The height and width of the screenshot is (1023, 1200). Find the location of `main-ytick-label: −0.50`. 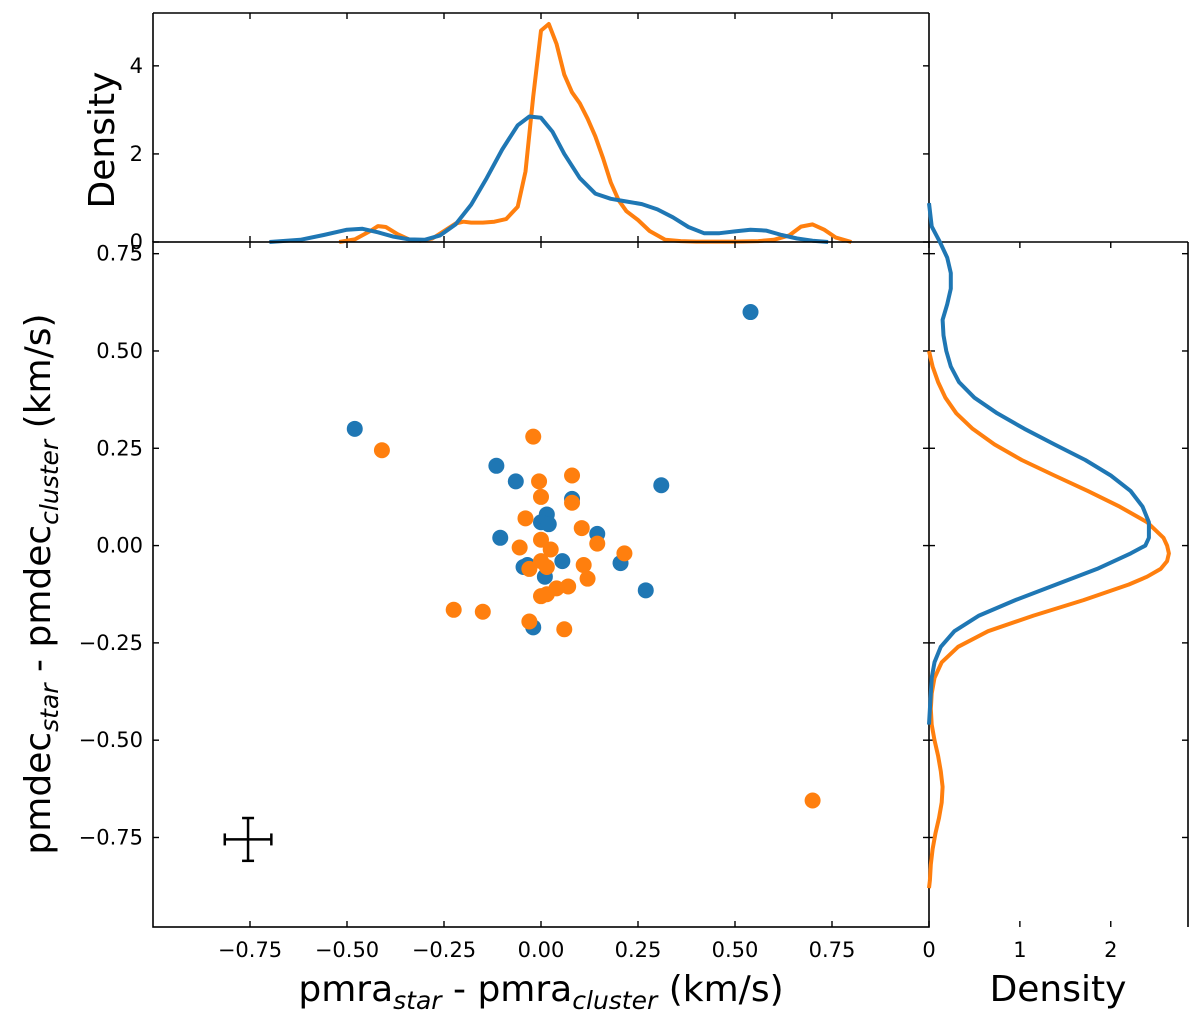

main-ytick-label: −0.50 is located at coordinates (111, 740).